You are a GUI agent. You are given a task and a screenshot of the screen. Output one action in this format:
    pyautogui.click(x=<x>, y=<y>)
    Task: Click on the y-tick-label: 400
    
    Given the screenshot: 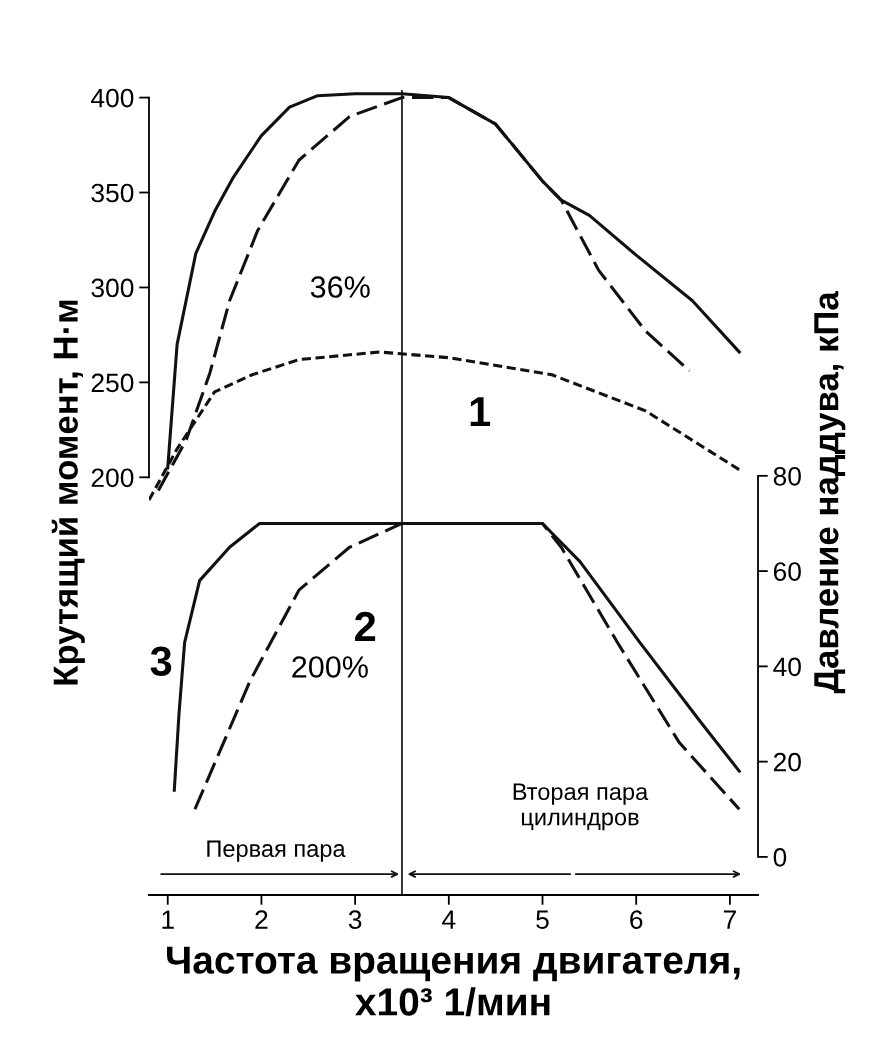 What is the action you would take?
    pyautogui.click(x=112, y=98)
    